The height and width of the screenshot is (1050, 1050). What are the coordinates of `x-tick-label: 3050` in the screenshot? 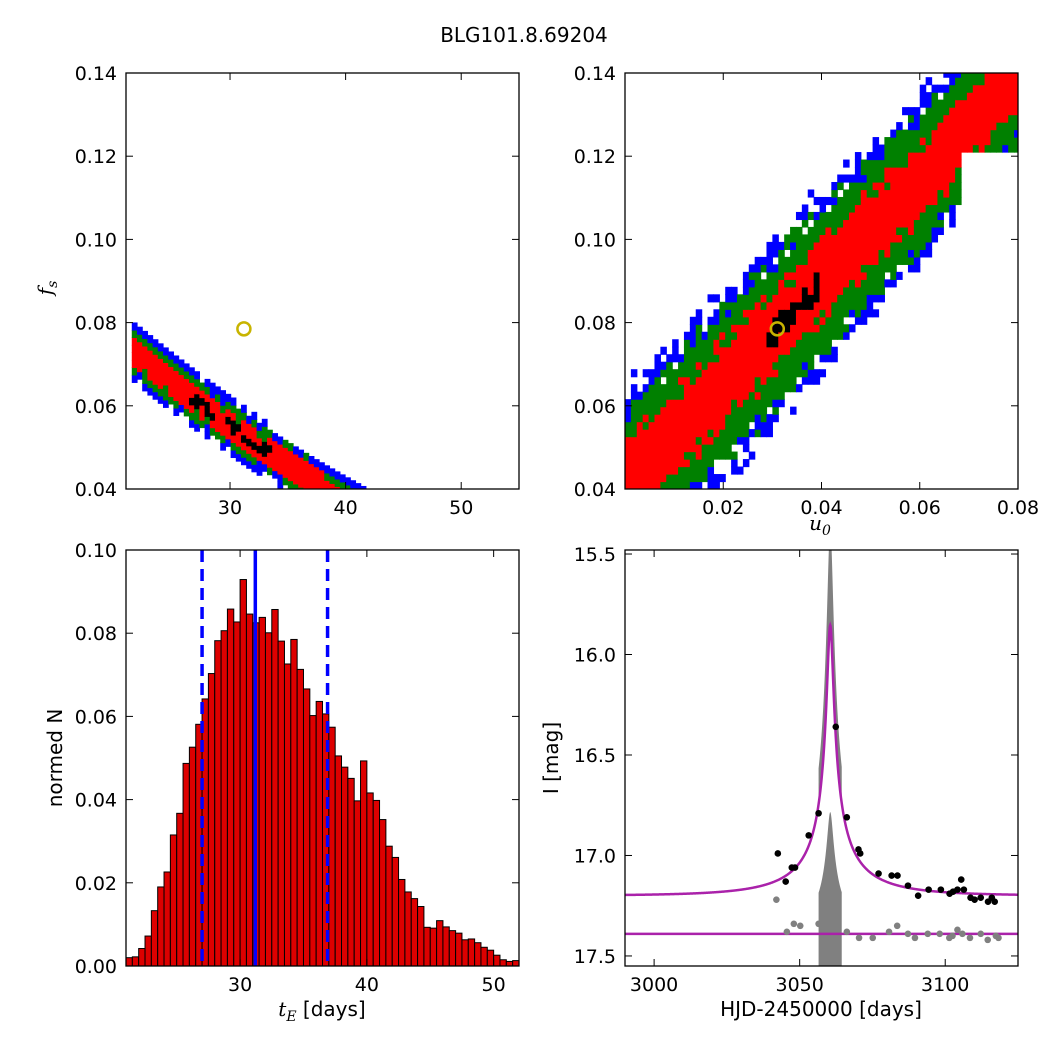 It's located at (799, 985).